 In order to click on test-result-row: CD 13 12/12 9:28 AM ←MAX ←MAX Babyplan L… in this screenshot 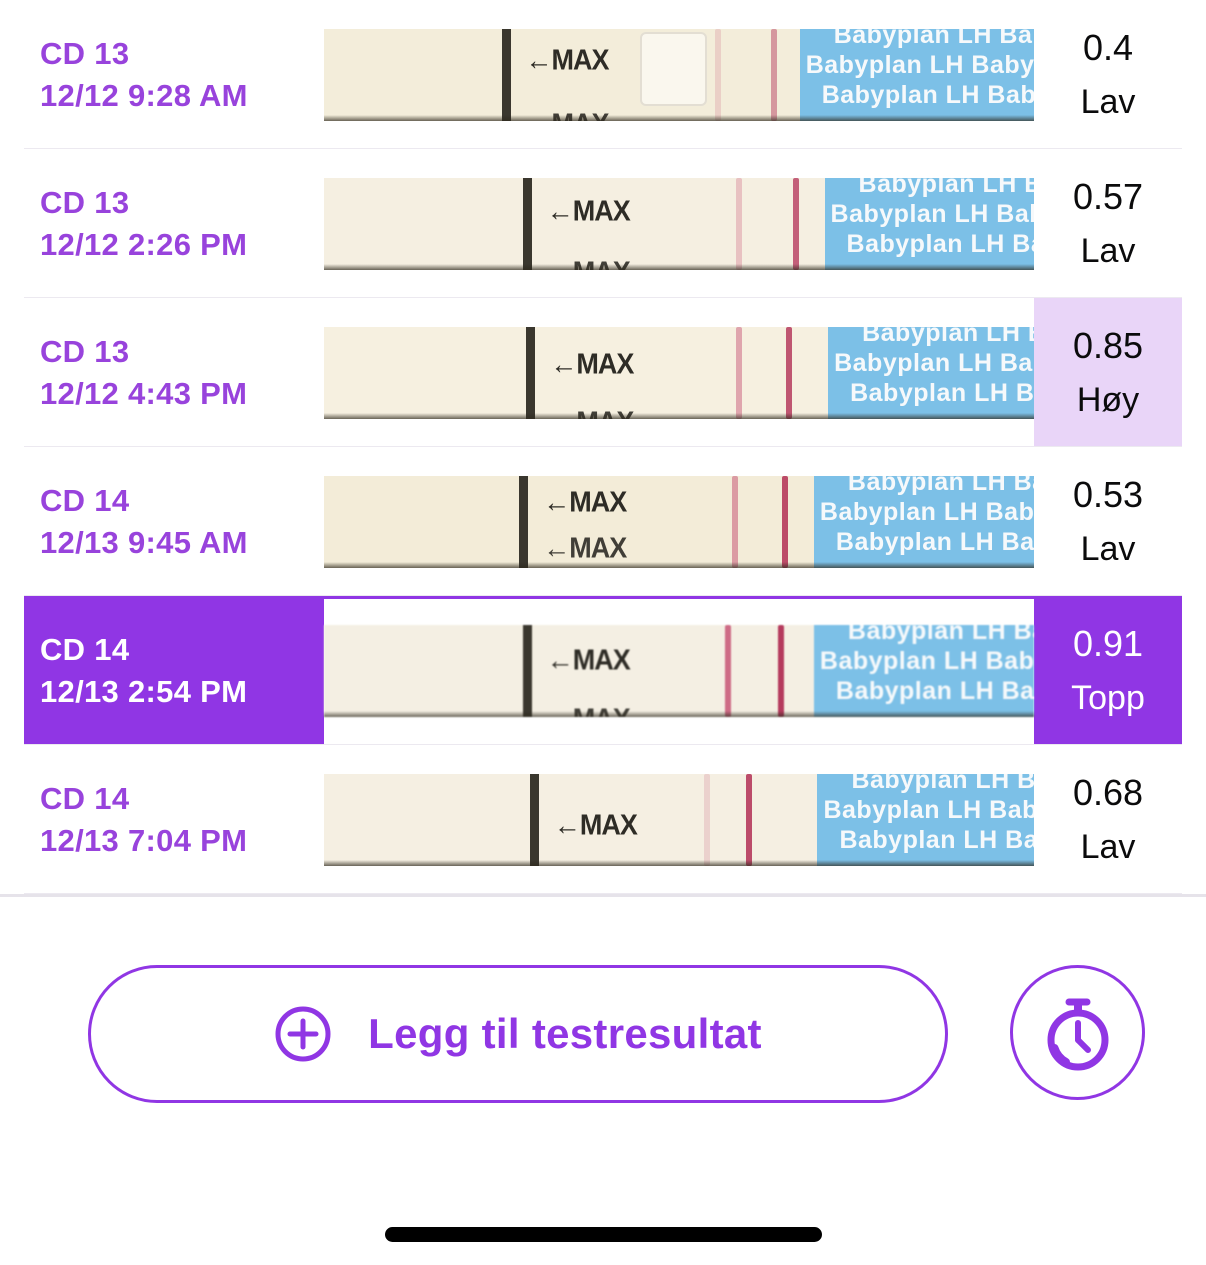, I will do `click(603, 74)`.